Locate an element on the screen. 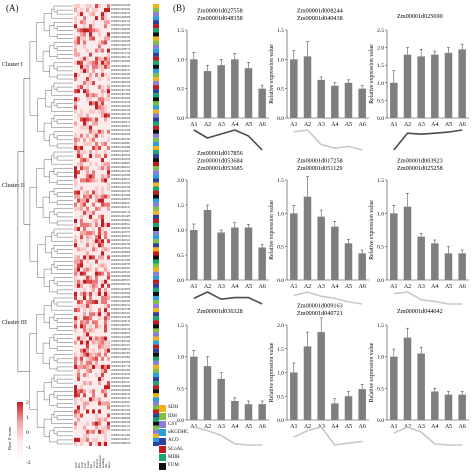 The height and width of the screenshot is (474, 474). gene-title: Zm00001d053685 is located at coordinates (220, 168).